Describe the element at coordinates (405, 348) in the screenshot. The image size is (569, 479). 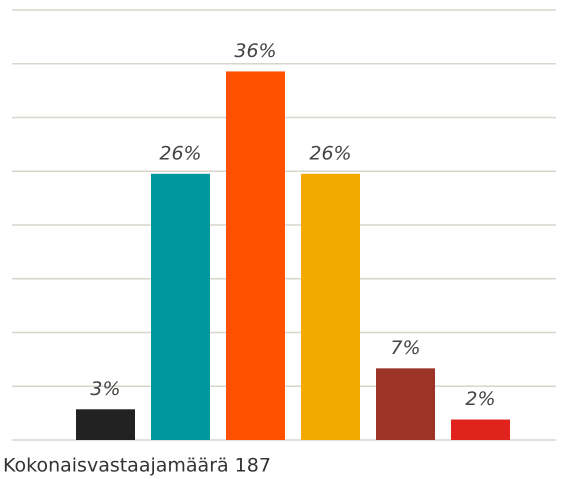
I see `value-label: 7%` at that location.